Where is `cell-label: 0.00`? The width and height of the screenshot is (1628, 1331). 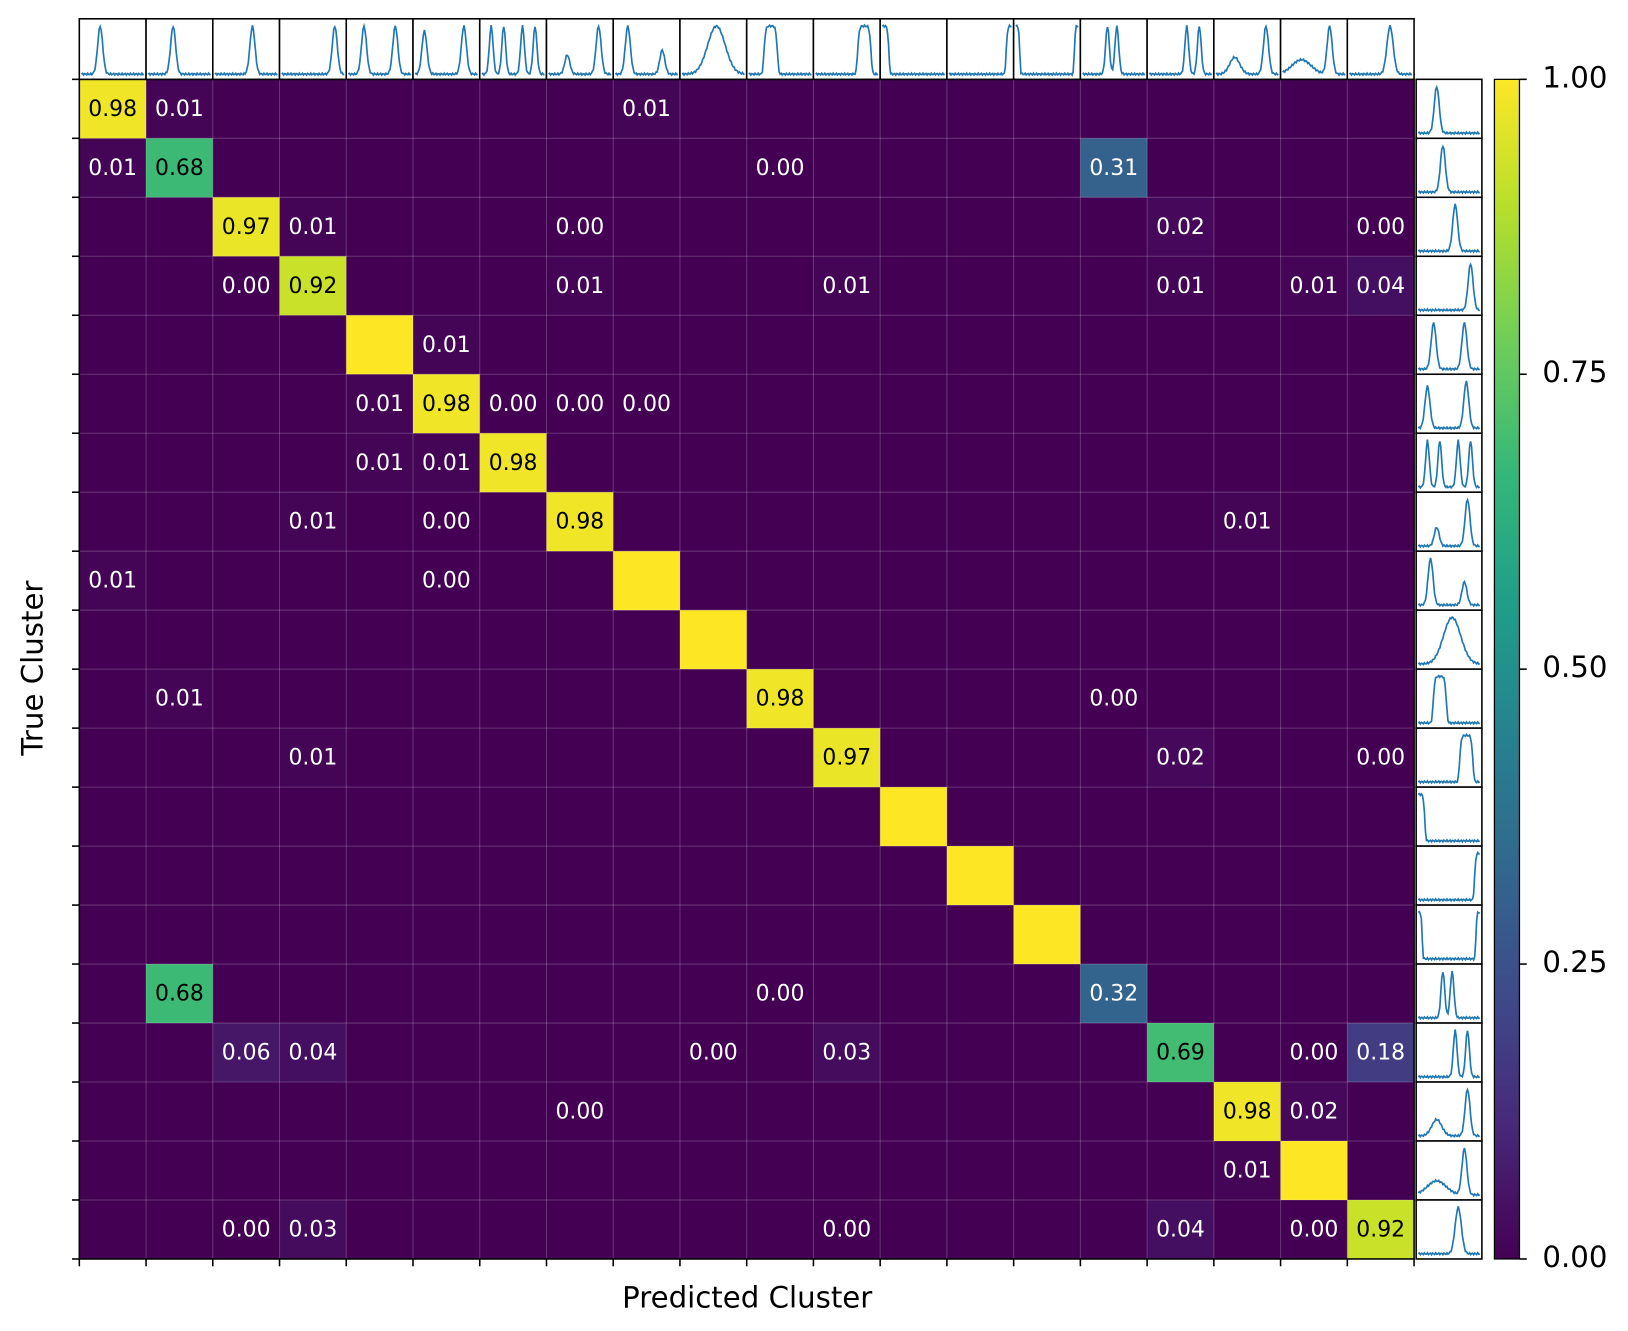
cell-label: 0.00 is located at coordinates (579, 404).